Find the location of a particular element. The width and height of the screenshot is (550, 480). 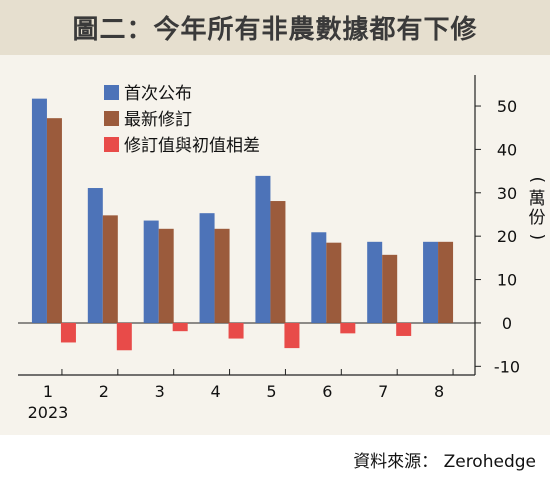

chart-title: 圖二：今年所有非農數據都有下修 is located at coordinates (275, 30).